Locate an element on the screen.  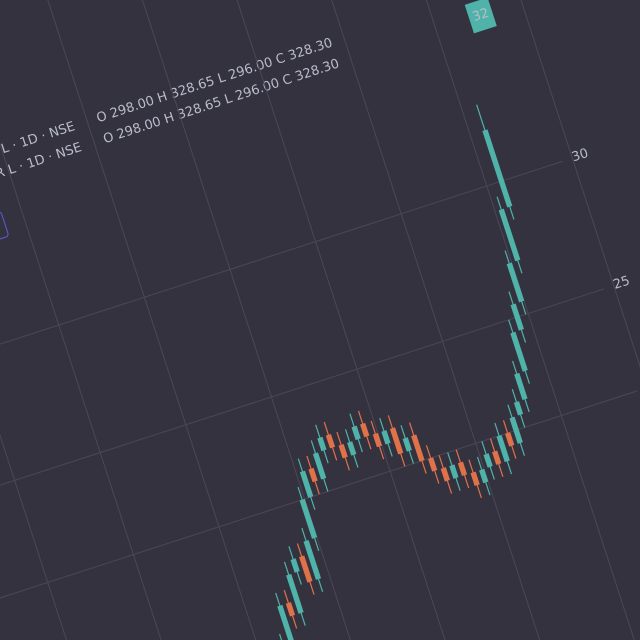
y-tick-label: 25 is located at coordinates (621, 282).